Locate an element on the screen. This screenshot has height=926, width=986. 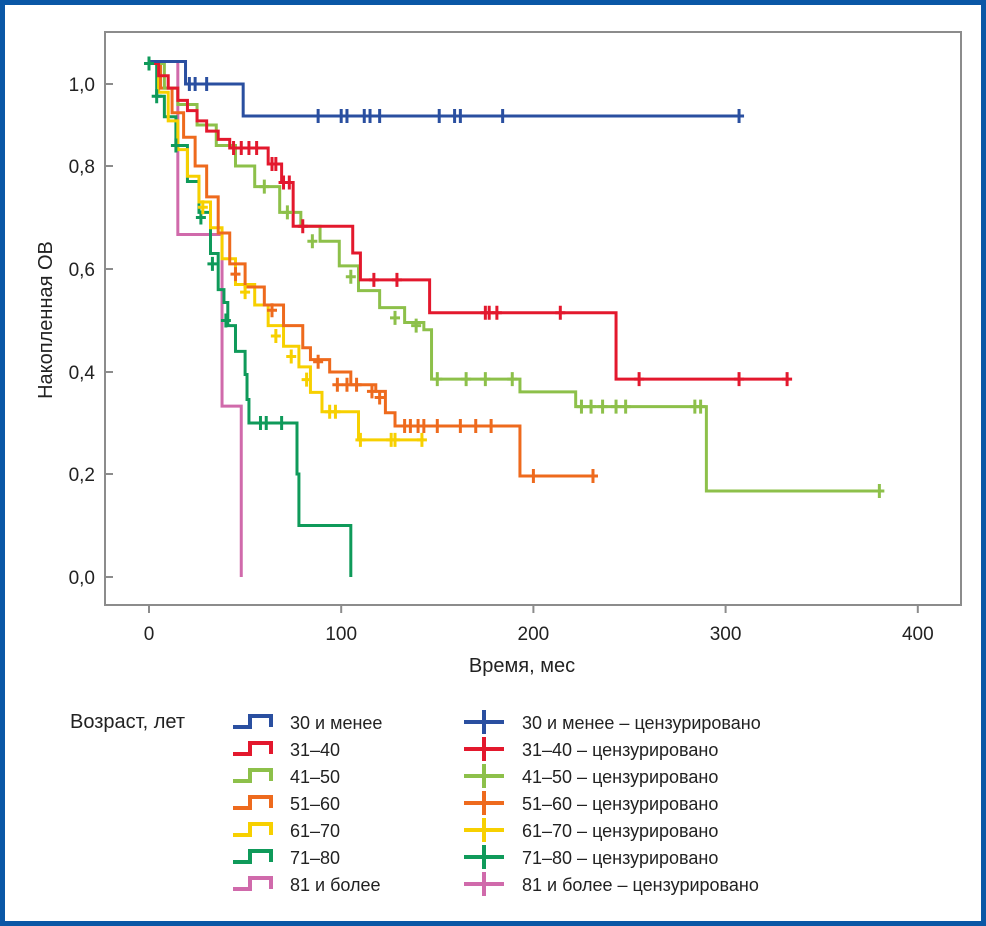
legend-label: 30 и менее is located at coordinates (336, 723).